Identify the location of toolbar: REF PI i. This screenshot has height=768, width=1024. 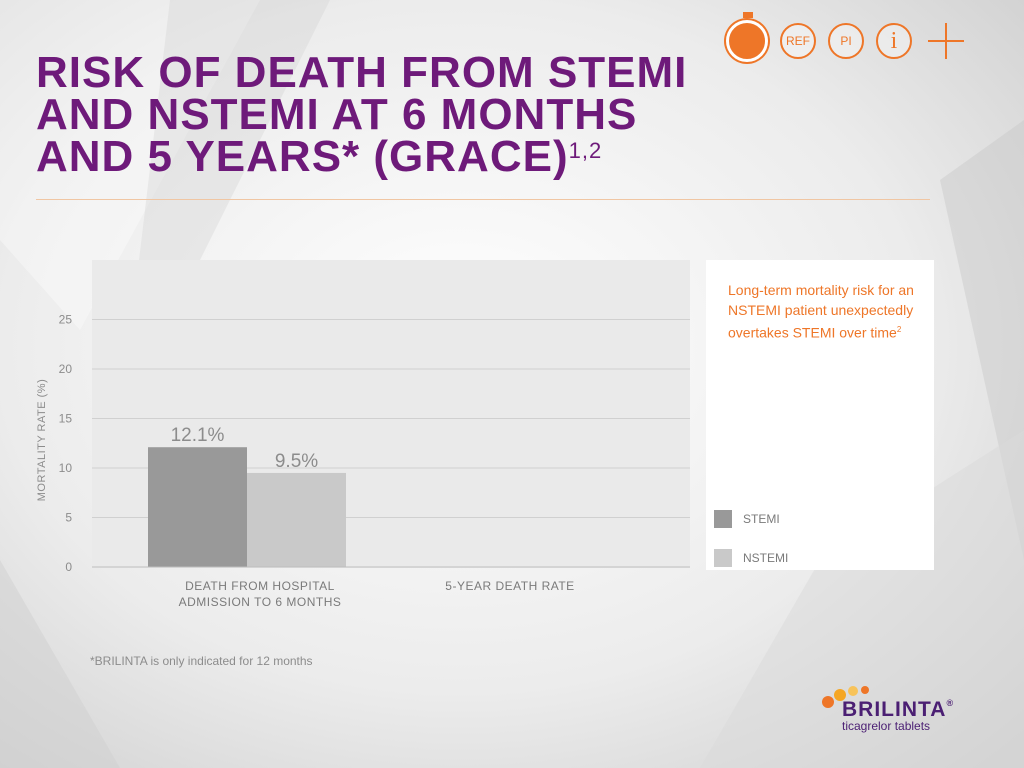
(845, 36).